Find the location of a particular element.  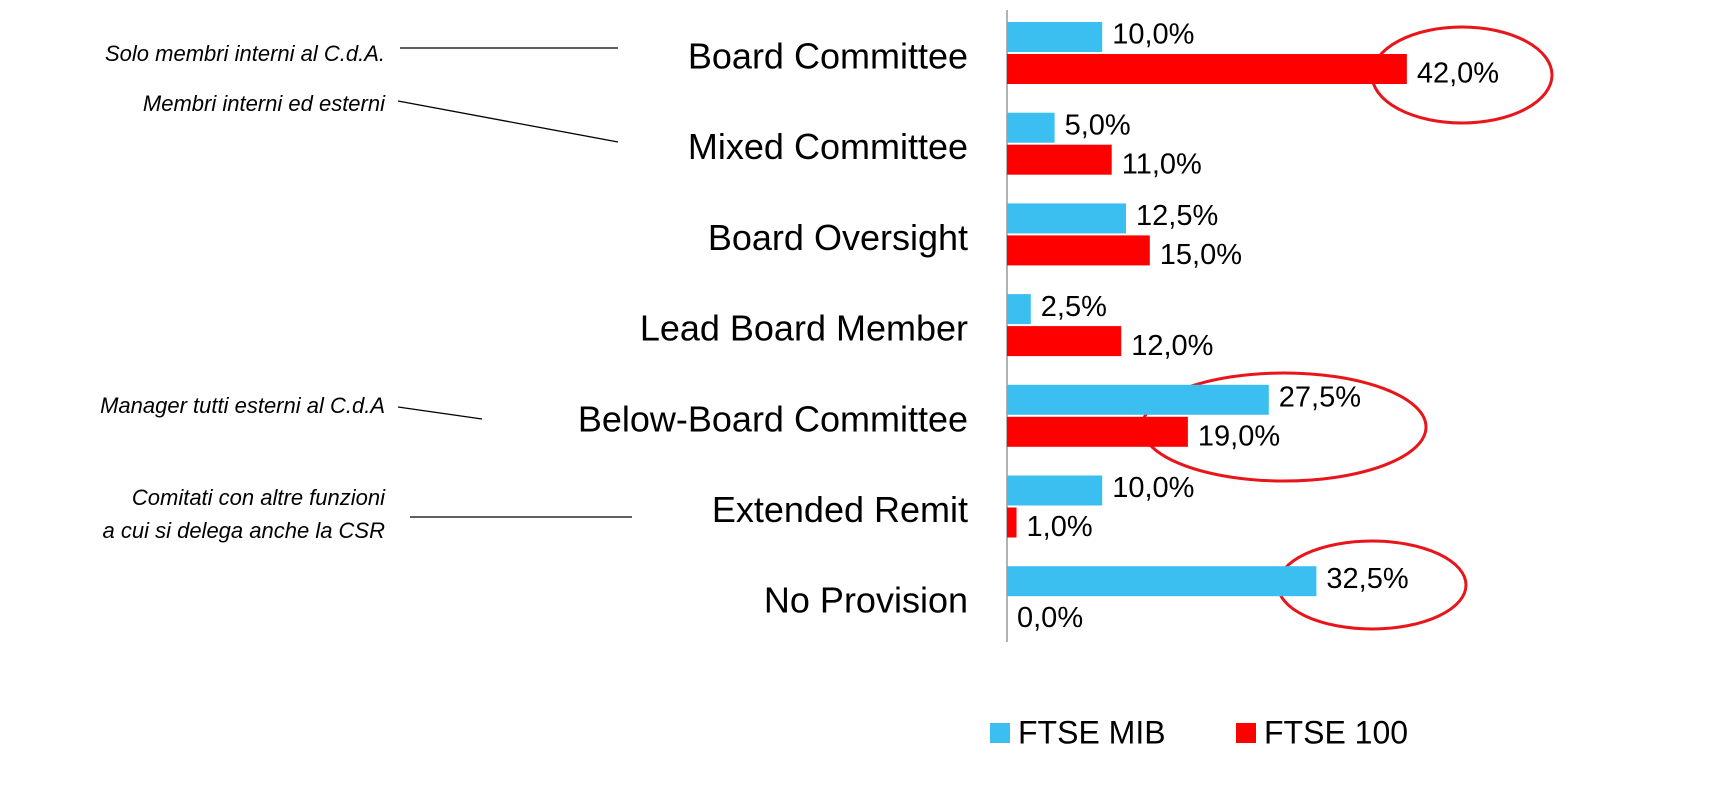

legend-label: FTSE 100 is located at coordinates (1336, 732).